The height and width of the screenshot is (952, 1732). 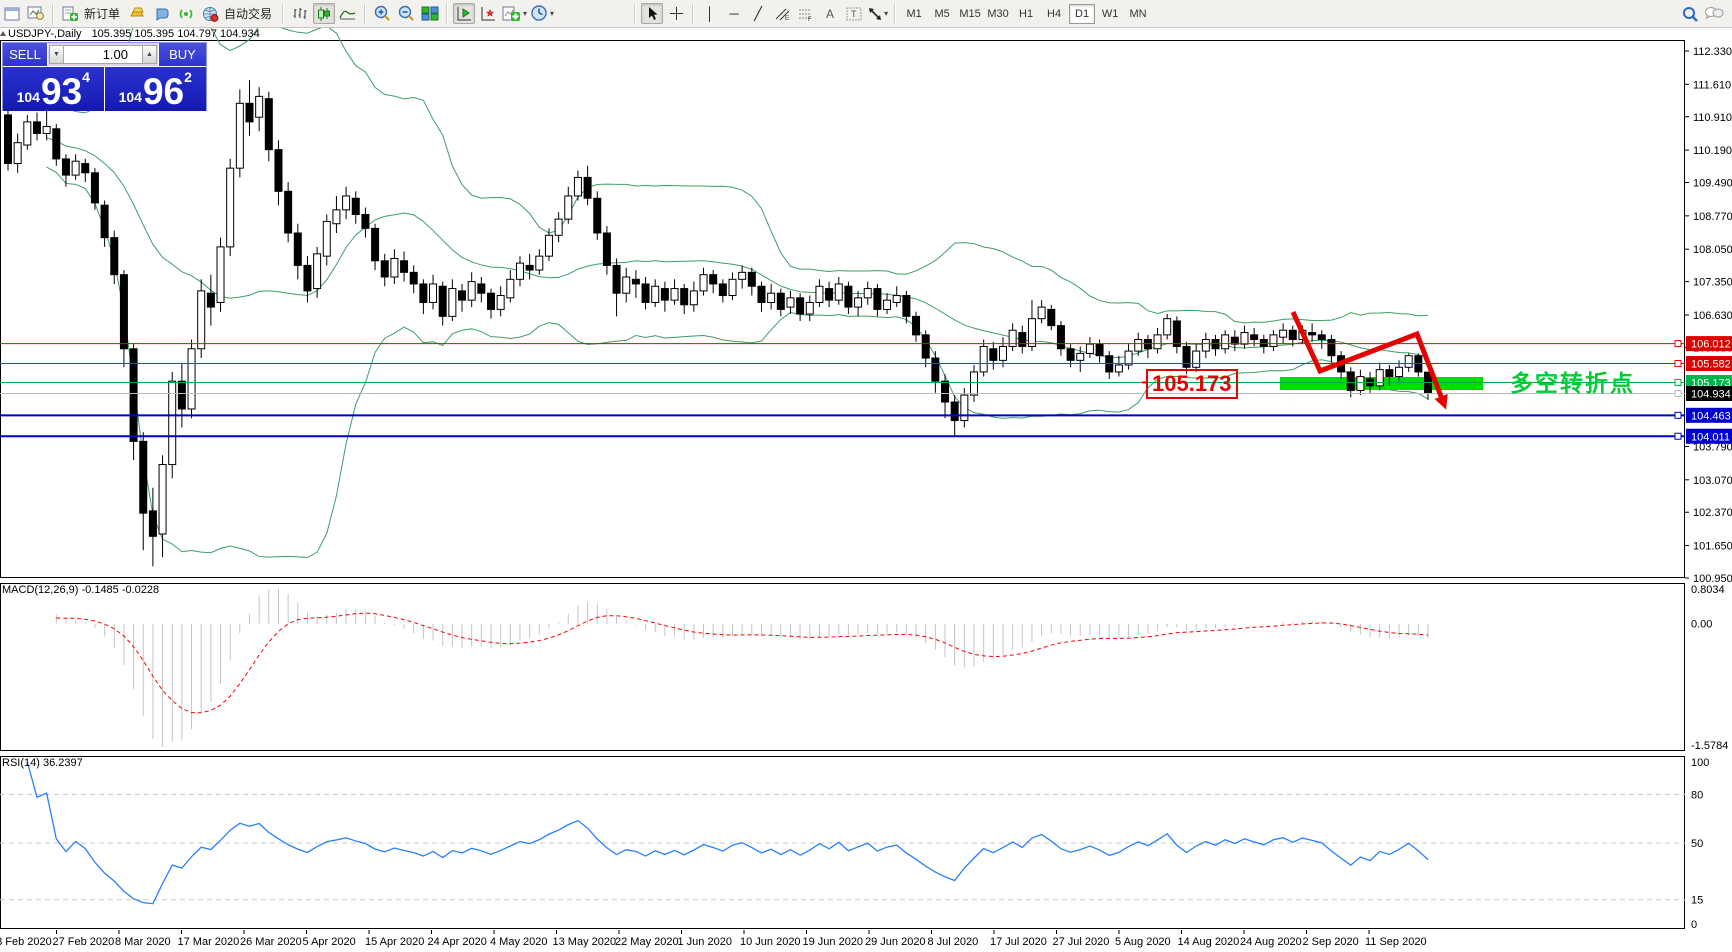 What do you see at coordinates (806, 13) in the screenshot?
I see `fibonacci-tool-icon: F` at bounding box center [806, 13].